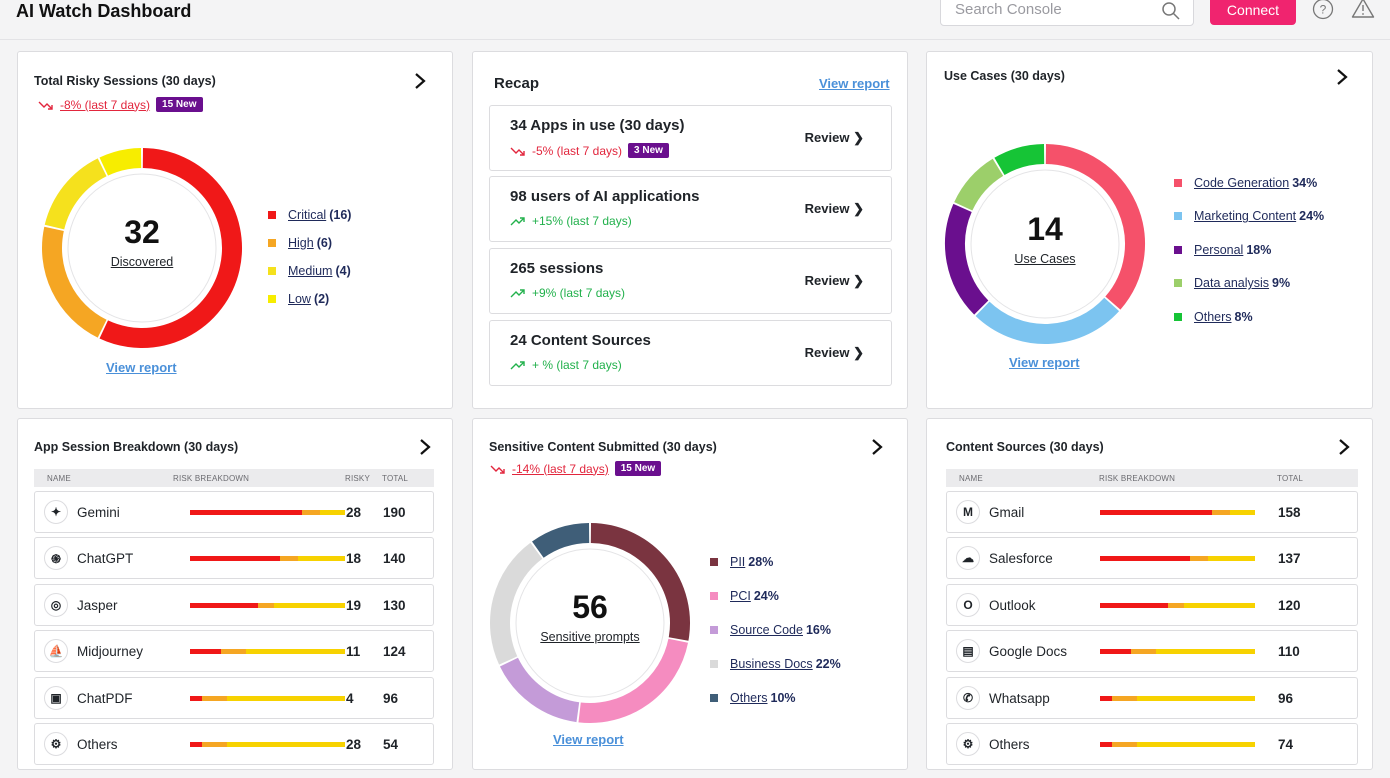  I want to click on donut-segment-code-generation, so click(1095, 227).